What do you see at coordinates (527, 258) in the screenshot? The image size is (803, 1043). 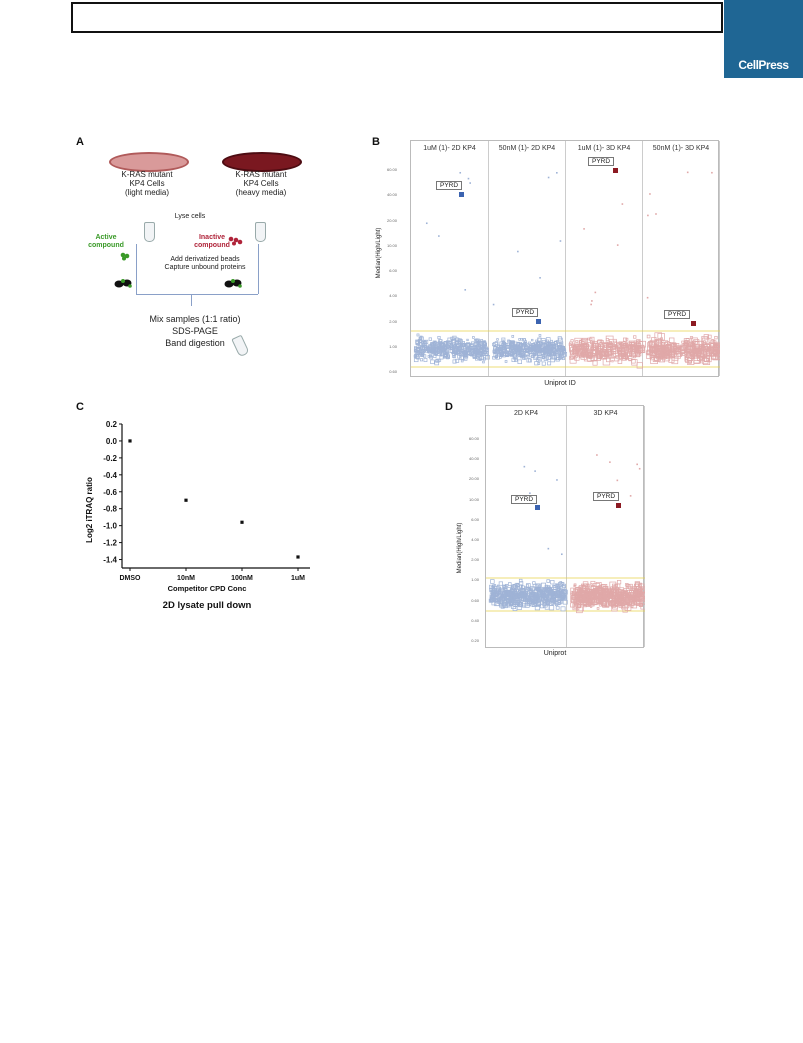 I see `panel-b-facet-2: 50nM (1)- 2D KP4` at bounding box center [527, 258].